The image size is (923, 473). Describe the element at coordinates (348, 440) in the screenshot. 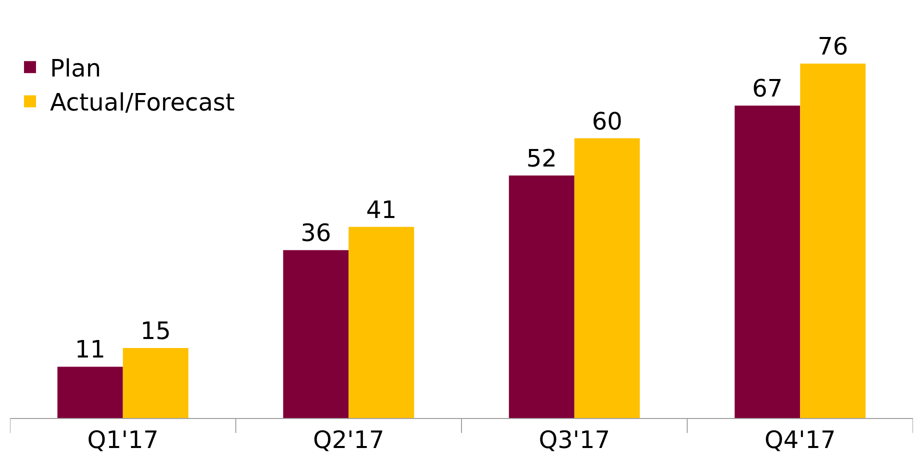

I see `x-tick-label: Q2'17` at that location.